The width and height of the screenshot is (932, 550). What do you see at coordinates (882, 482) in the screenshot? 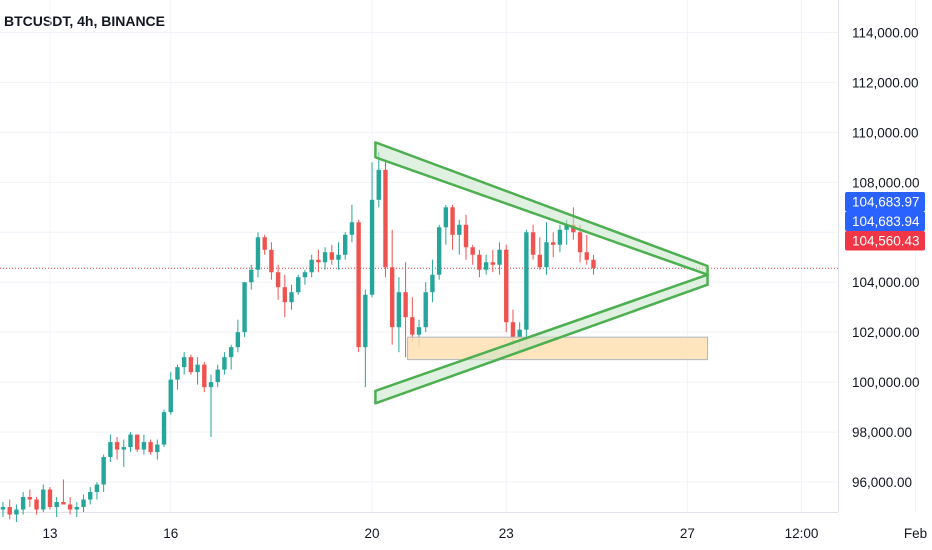
I see `y-tick-label: 96,000.00` at bounding box center [882, 482].